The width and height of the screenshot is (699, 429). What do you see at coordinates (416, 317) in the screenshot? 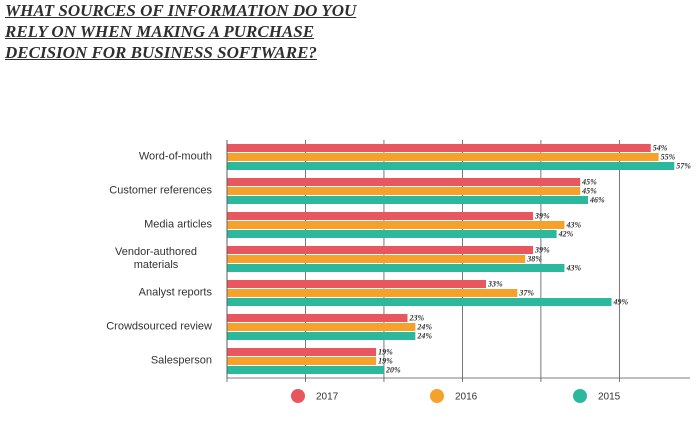
I see `value-label: 23%` at bounding box center [416, 317].